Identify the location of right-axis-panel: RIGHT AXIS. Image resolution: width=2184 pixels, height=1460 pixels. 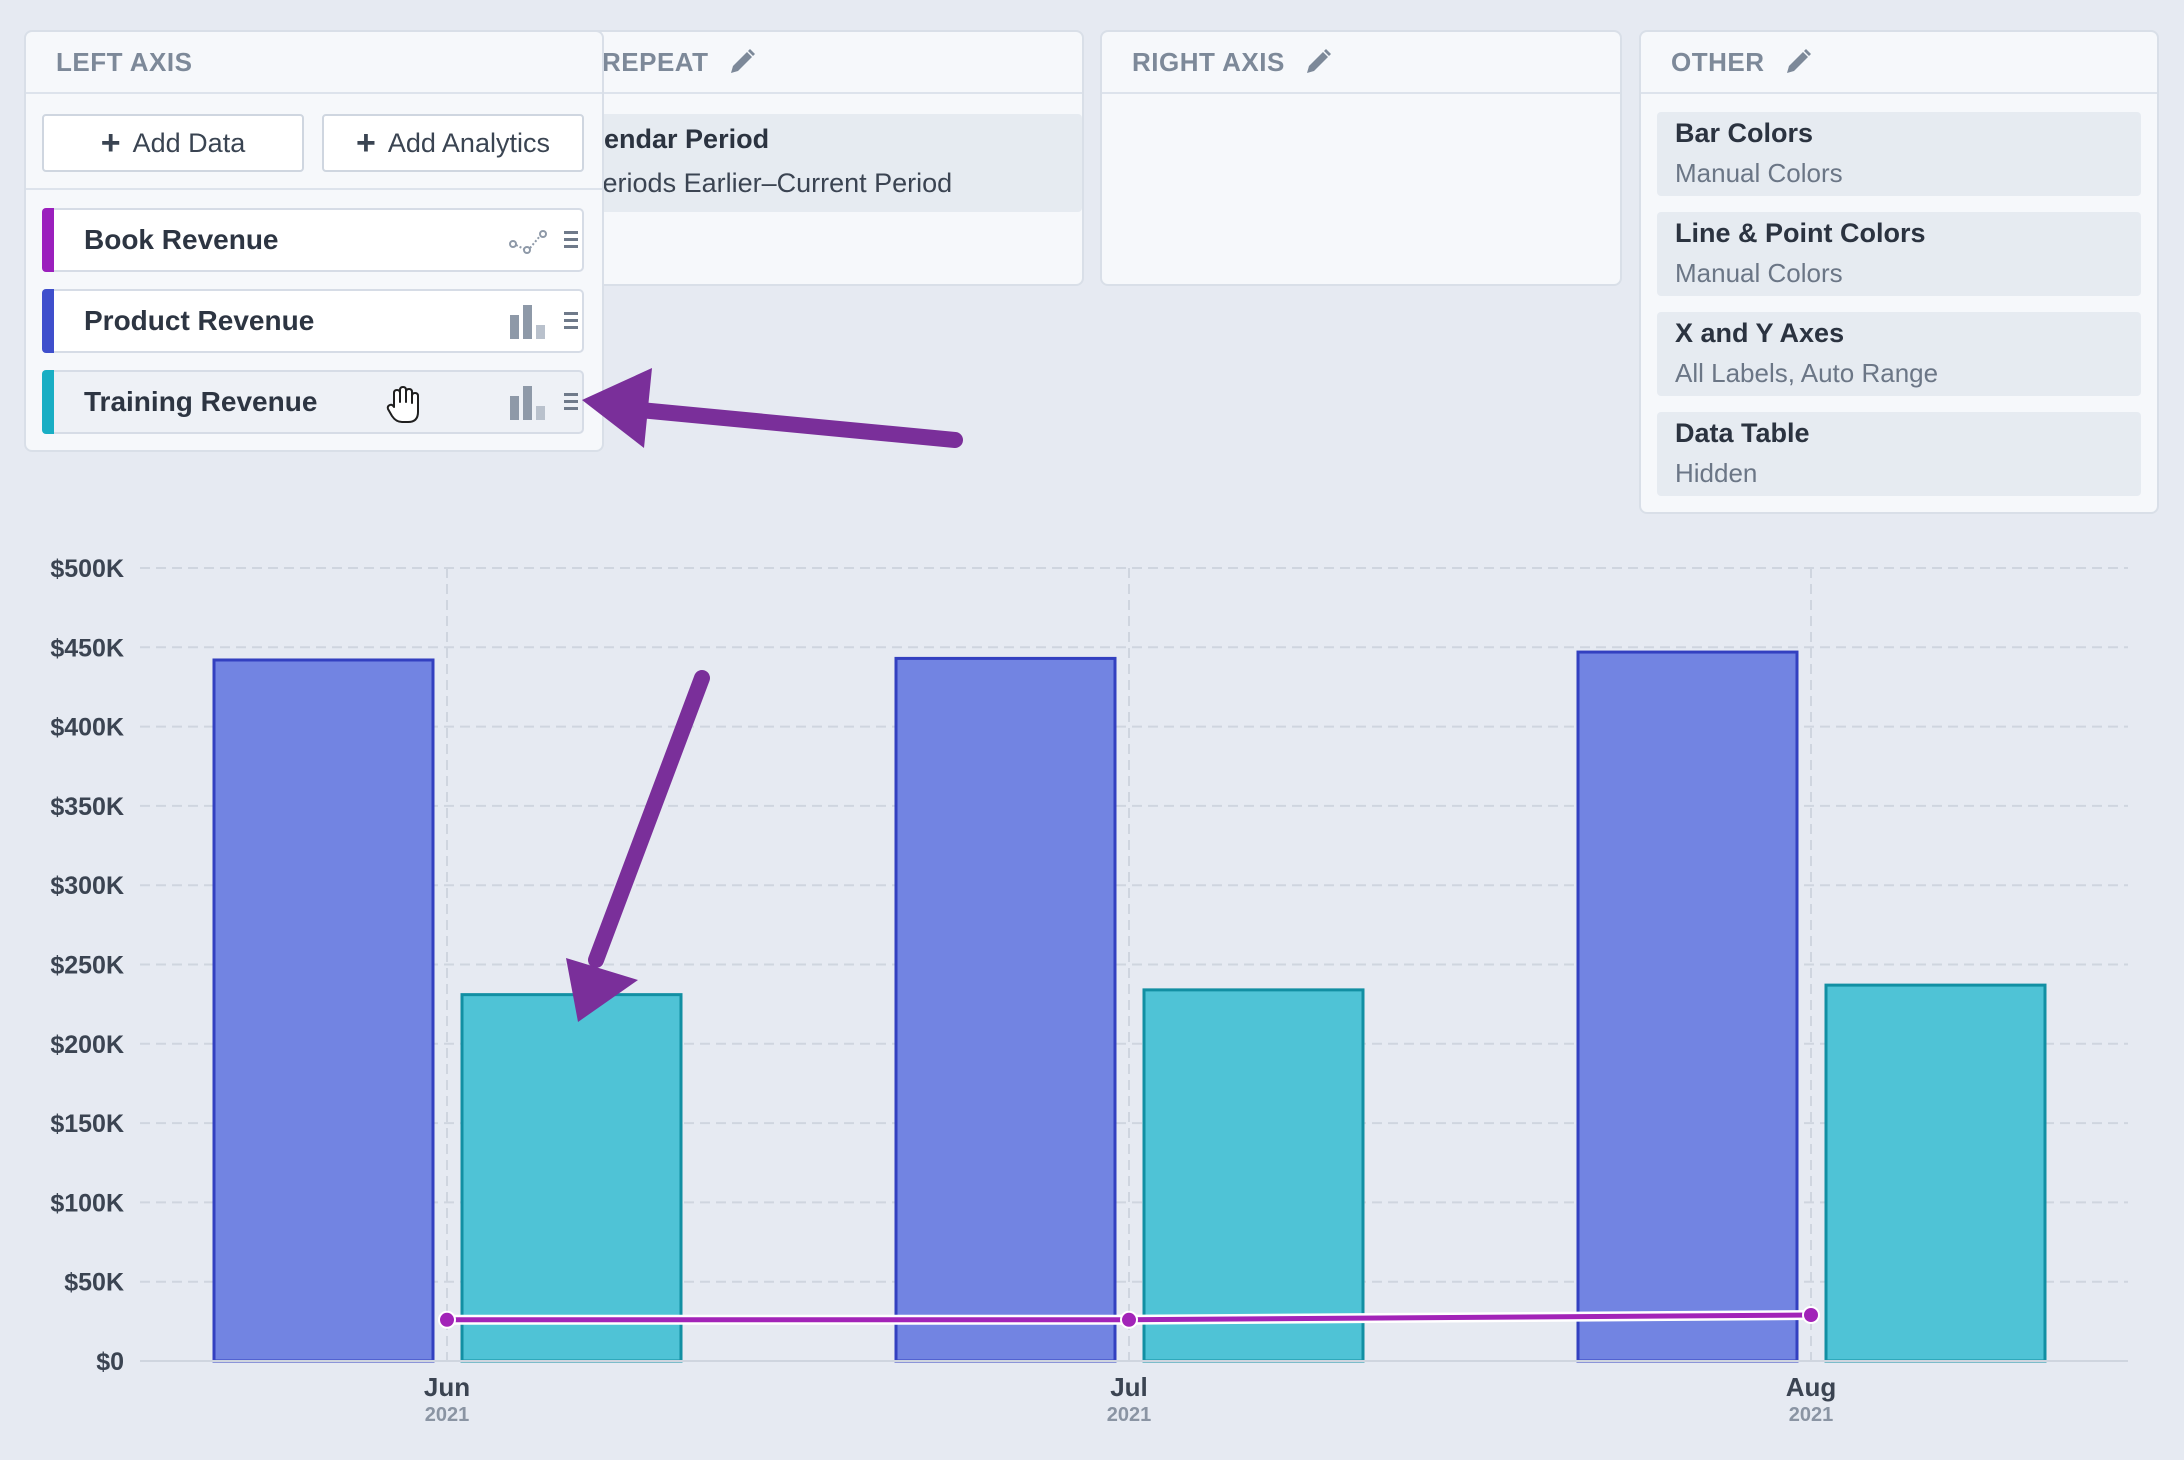
(1361, 158).